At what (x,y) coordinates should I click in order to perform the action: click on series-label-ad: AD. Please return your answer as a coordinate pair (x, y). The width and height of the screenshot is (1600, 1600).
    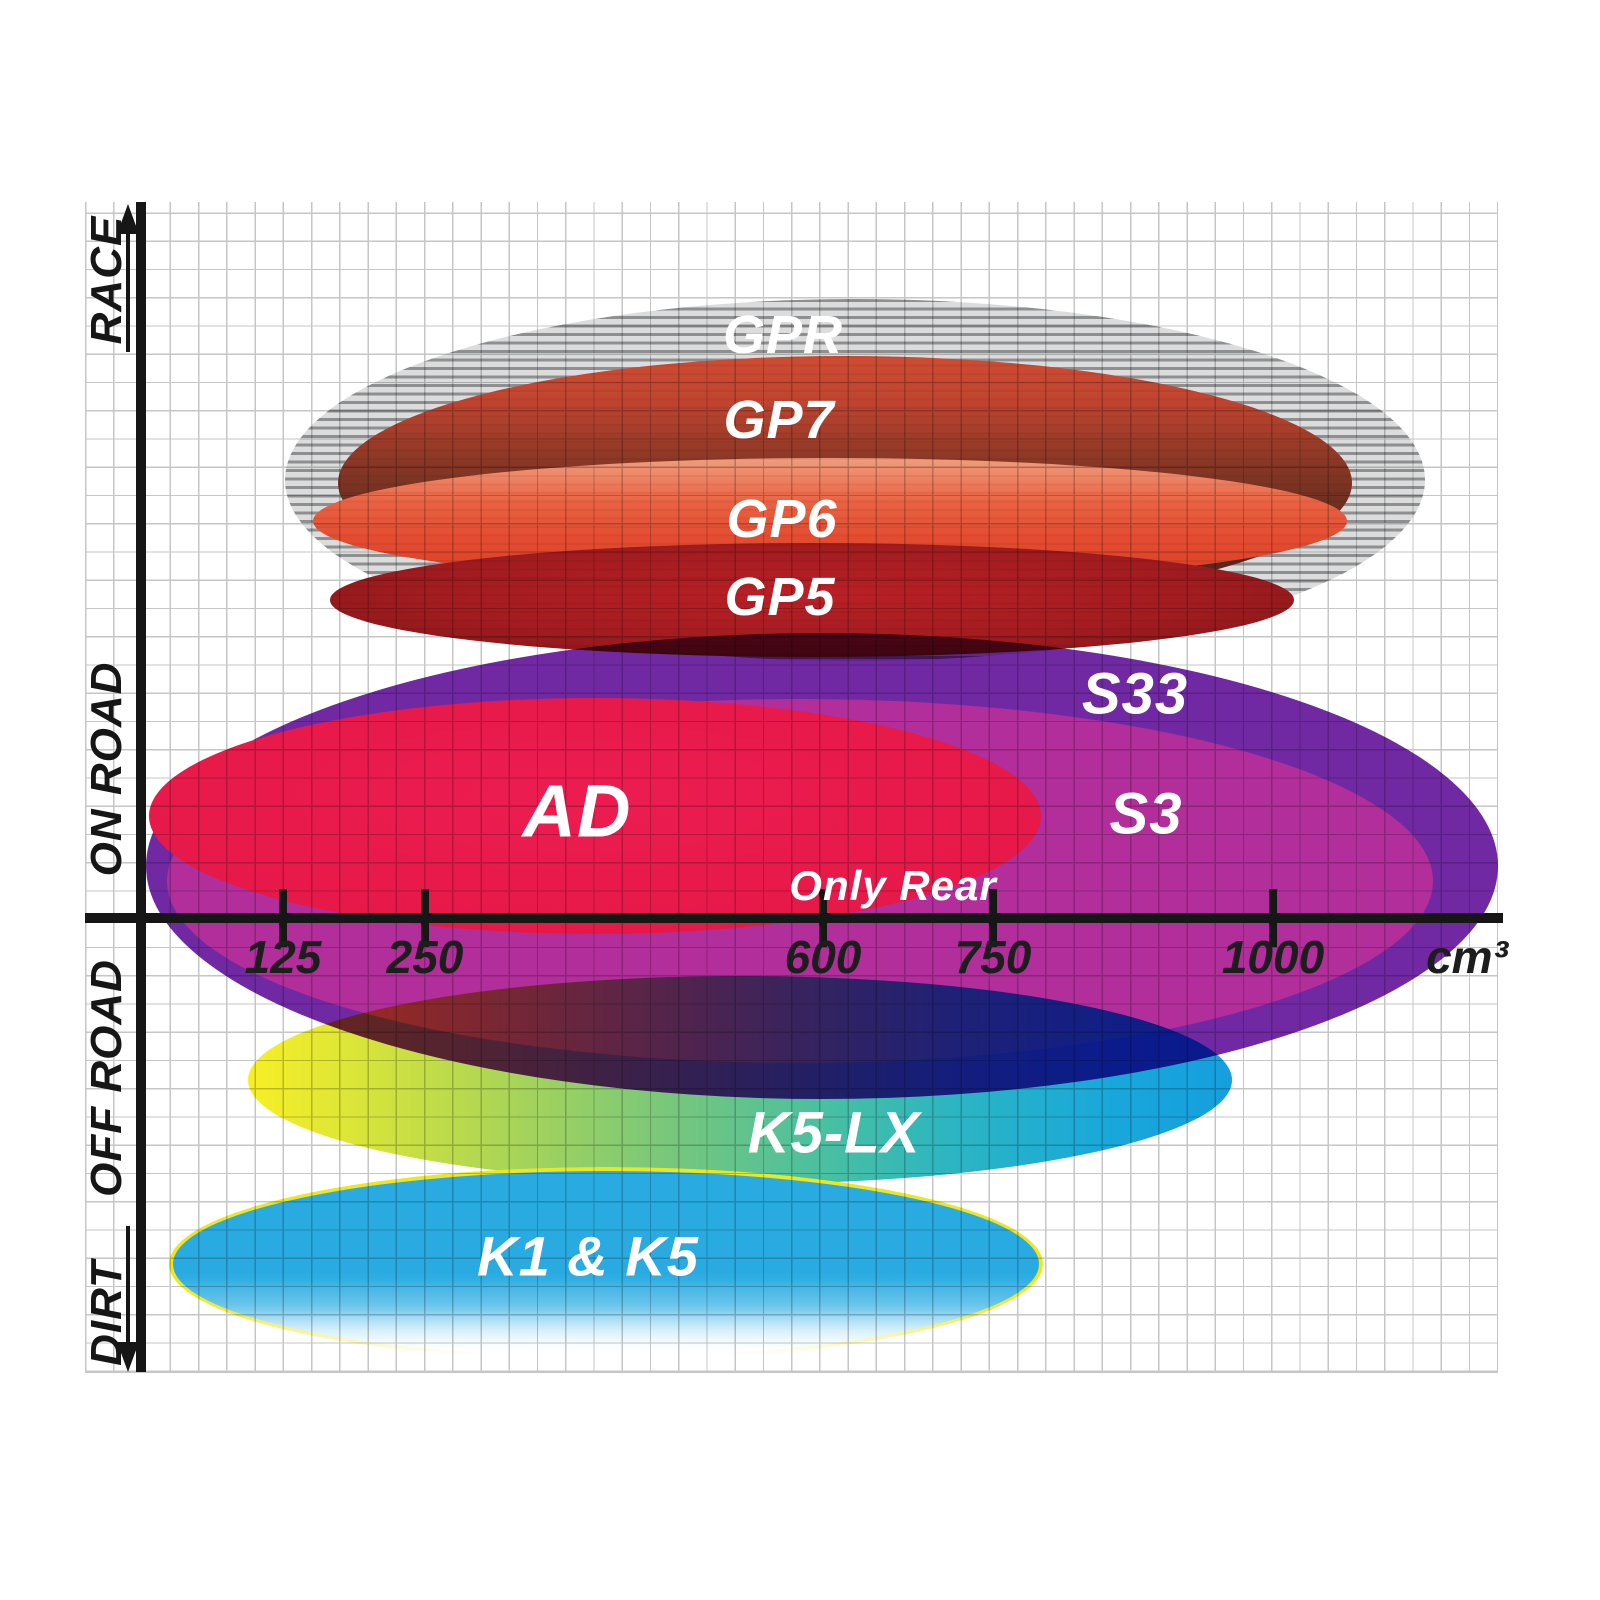
    Looking at the image, I should click on (577, 811).